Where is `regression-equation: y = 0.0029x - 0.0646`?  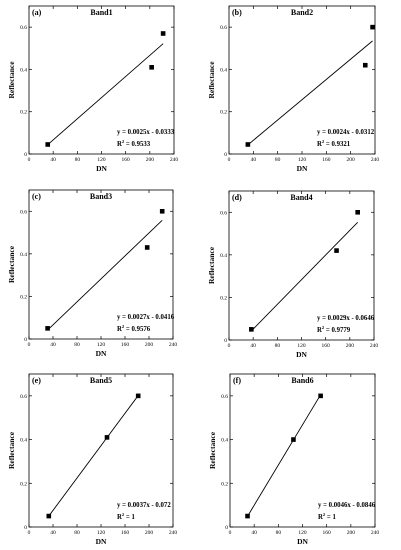
regression-equation: y = 0.0029x - 0.0646 is located at coordinates (346, 318).